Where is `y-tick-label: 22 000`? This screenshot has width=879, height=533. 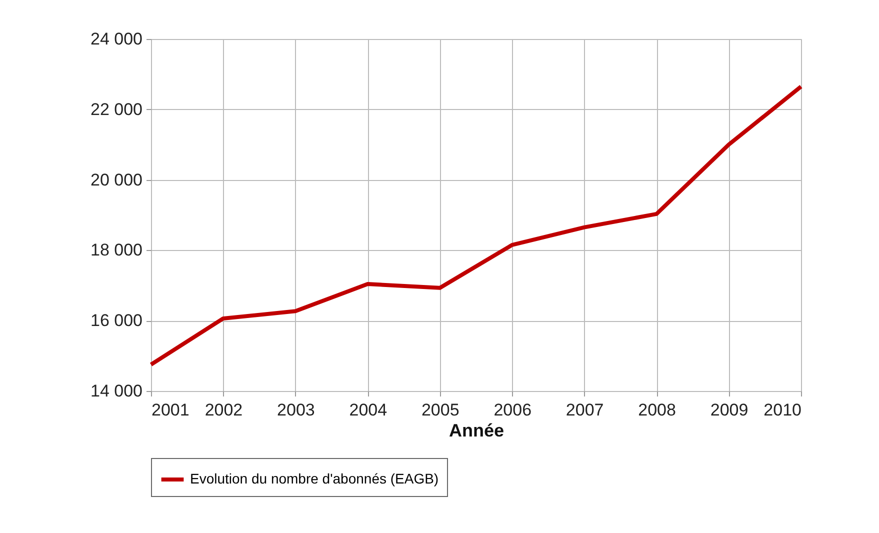
y-tick-label: 22 000 is located at coordinates (116, 109).